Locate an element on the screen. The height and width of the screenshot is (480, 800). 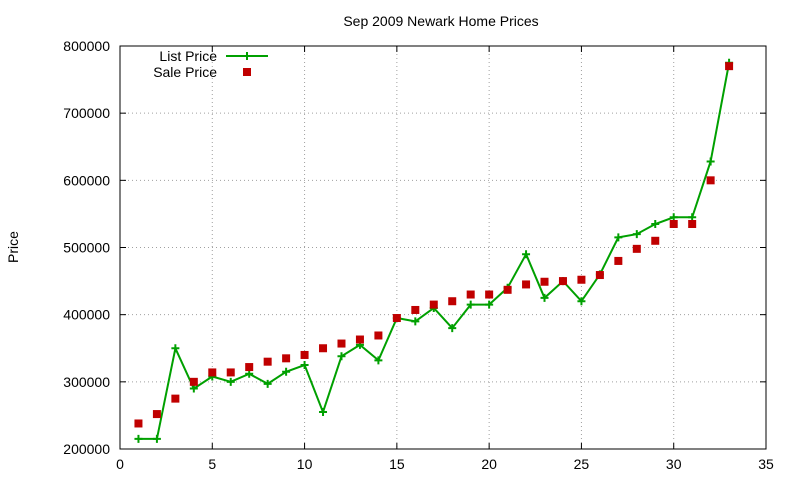
x-tick-label: 0 is located at coordinates (120, 464).